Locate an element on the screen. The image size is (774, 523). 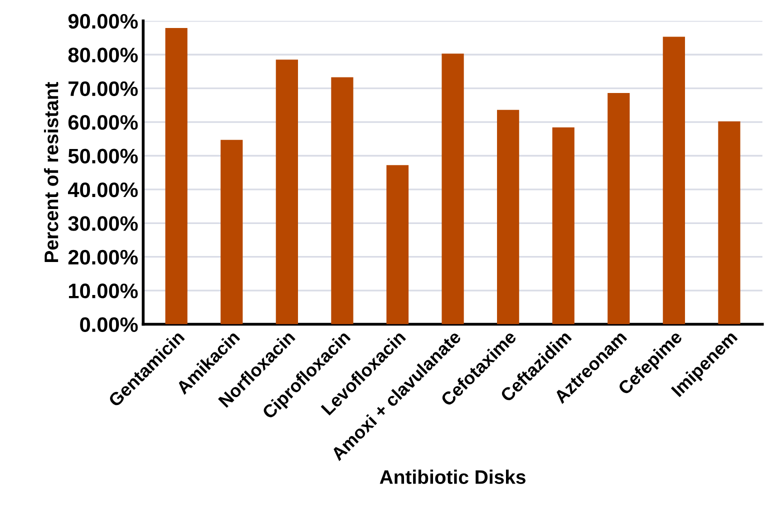
y-tick-label: 80.00% is located at coordinates (103, 55).